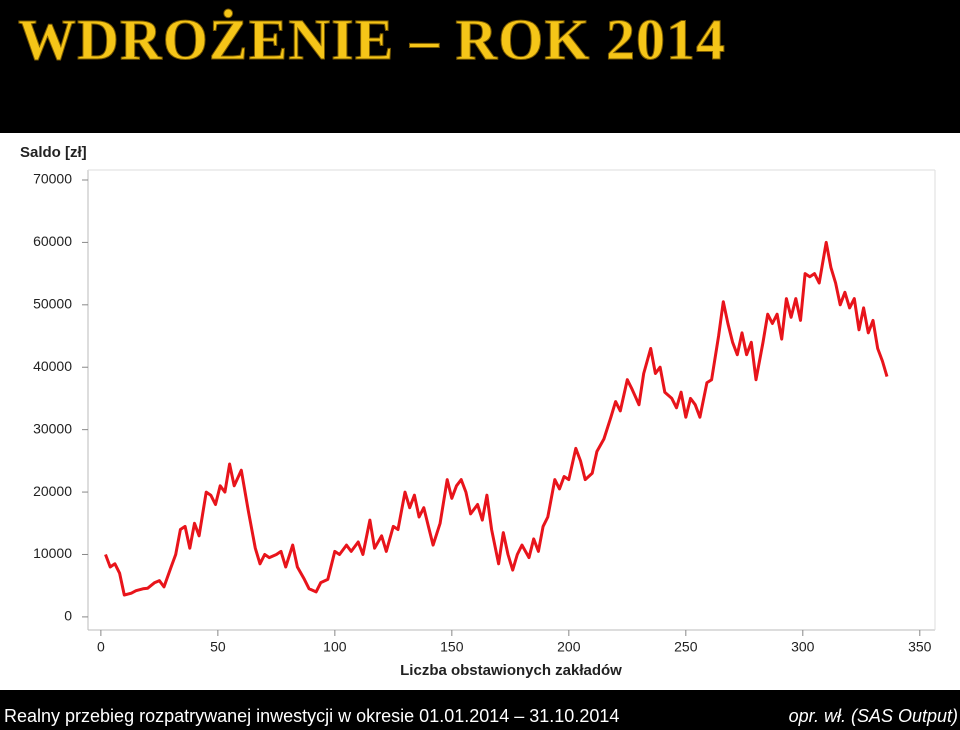  Describe the element at coordinates (53, 152) in the screenshot. I see `y-axis-label: Saldo [zł]` at that location.